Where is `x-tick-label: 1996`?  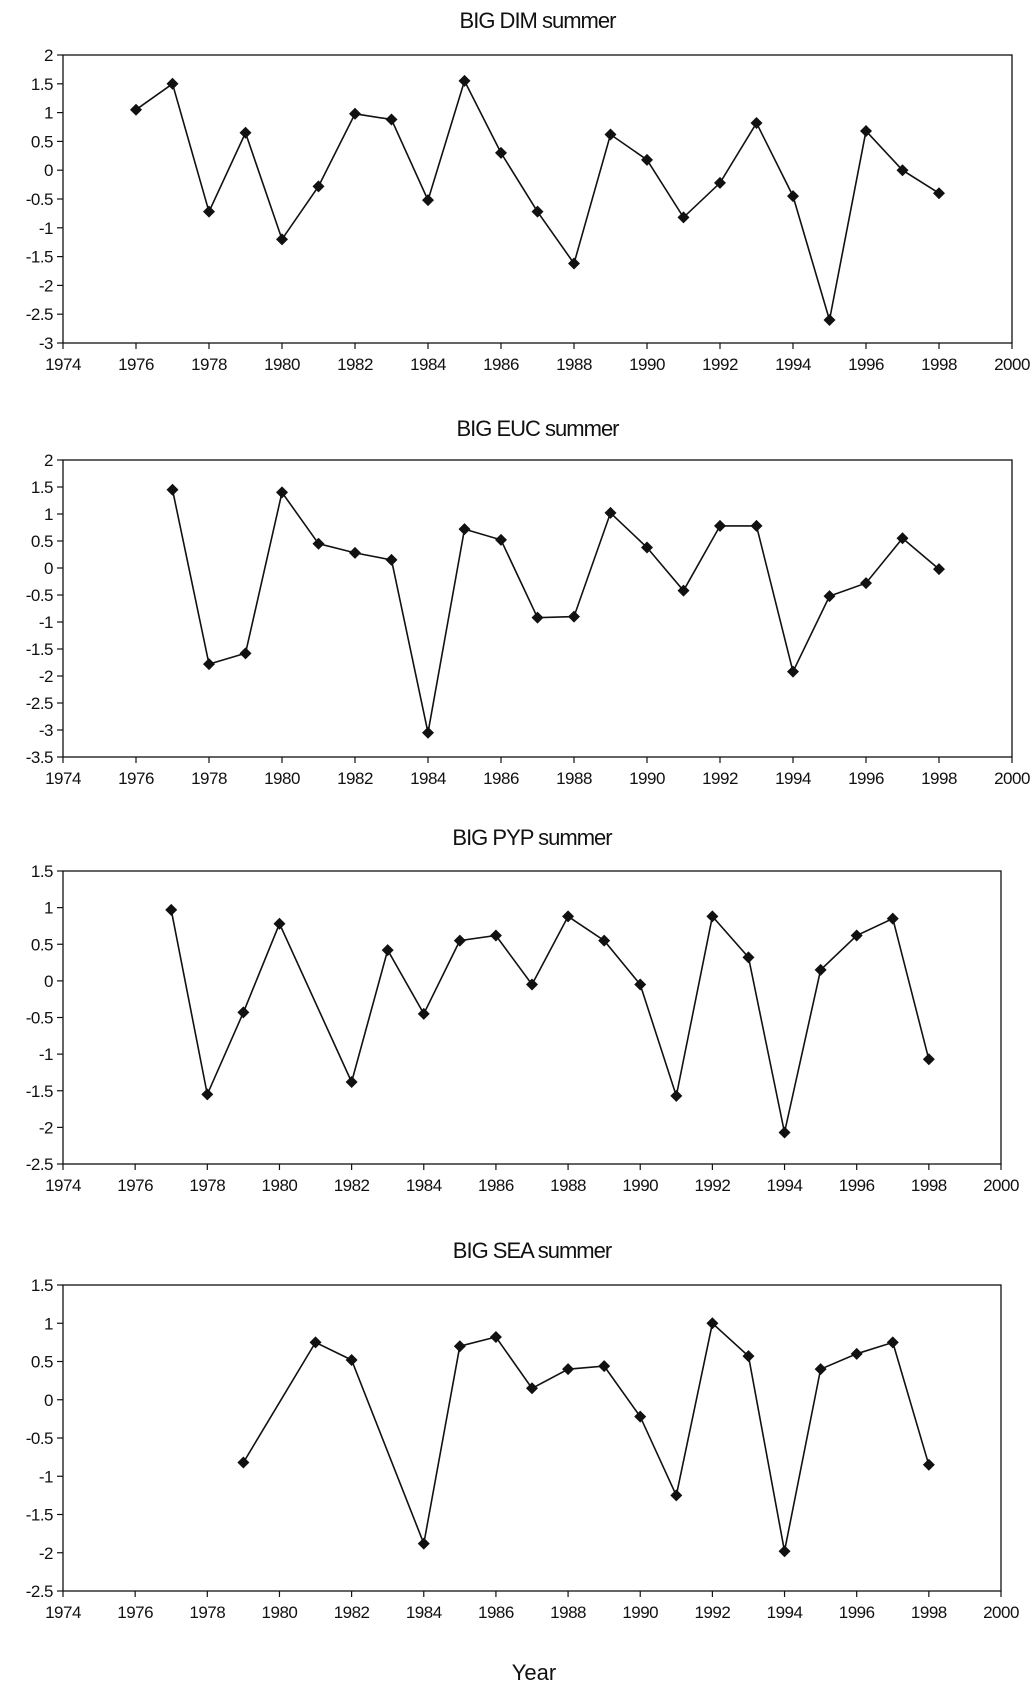 x-tick-label: 1996 is located at coordinates (857, 1612).